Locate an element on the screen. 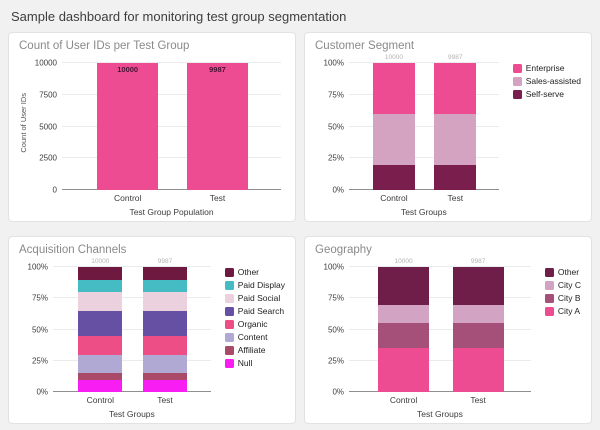 The image size is (600, 430). legend-item-enterprise: Enterprise is located at coordinates (546, 68).